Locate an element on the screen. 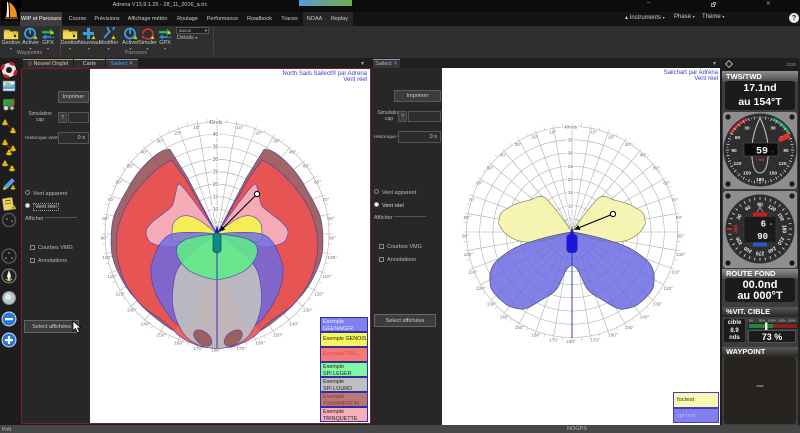 The height and width of the screenshot is (433, 800). svg-text: kt is located at coordinates (771, 224).